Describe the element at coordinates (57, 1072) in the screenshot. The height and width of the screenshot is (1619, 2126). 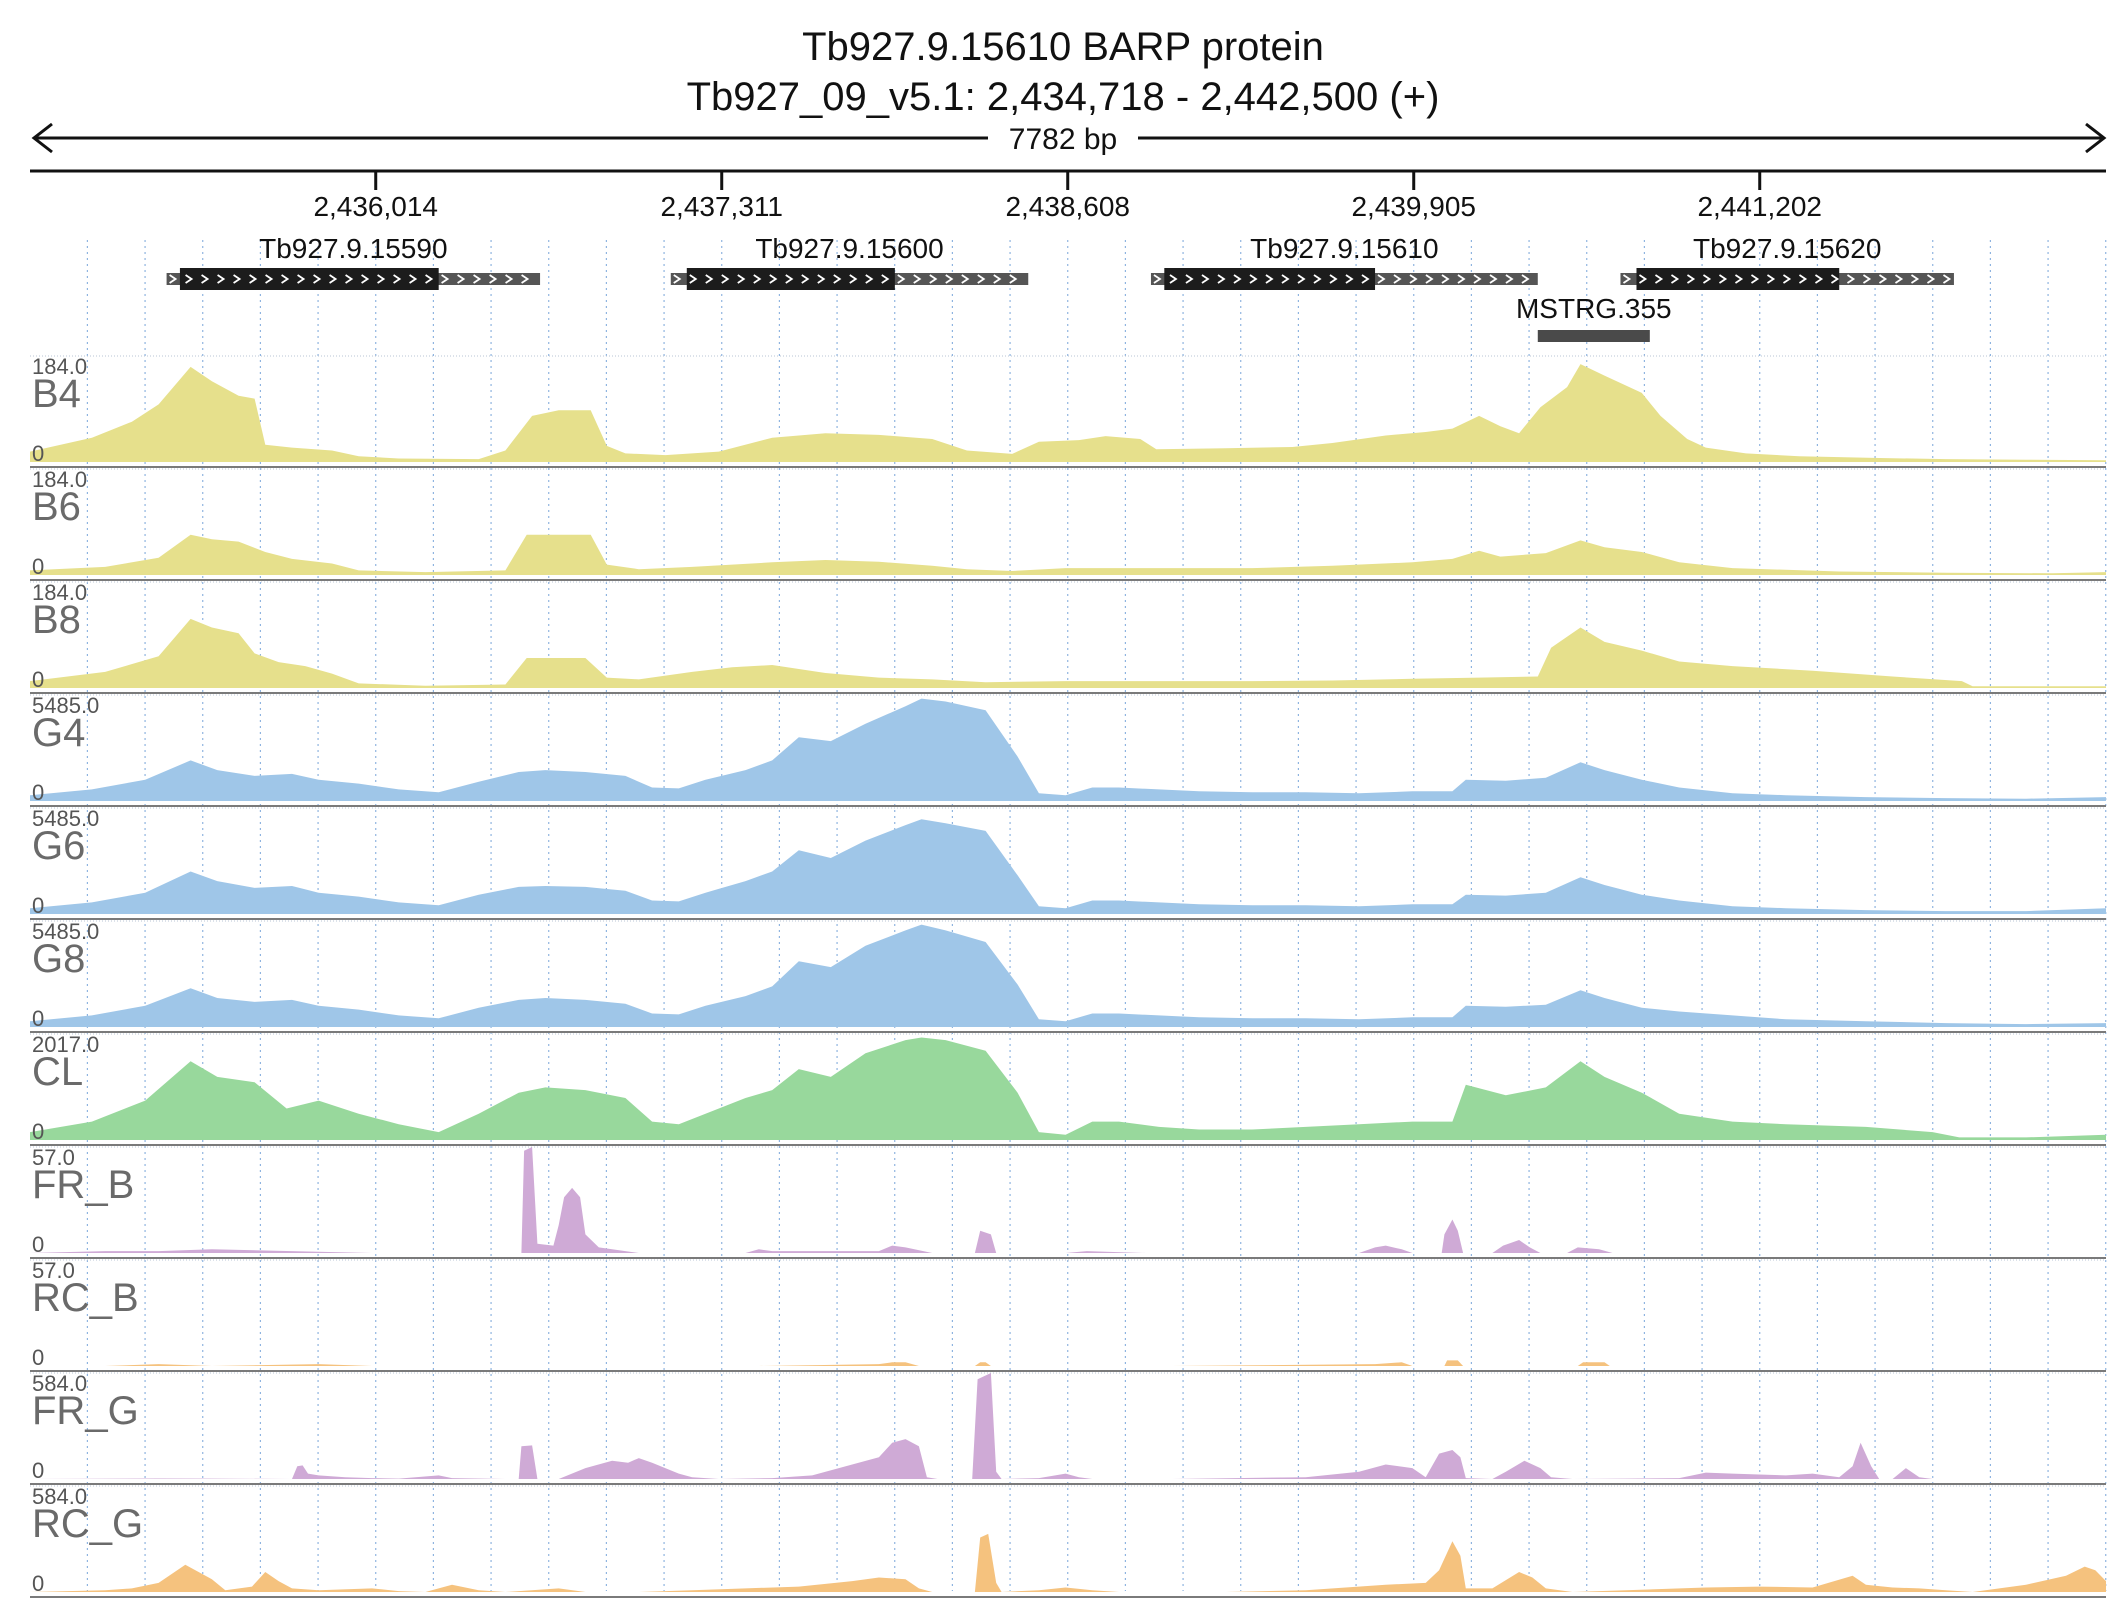
I see `track-name-label: CL` at that location.